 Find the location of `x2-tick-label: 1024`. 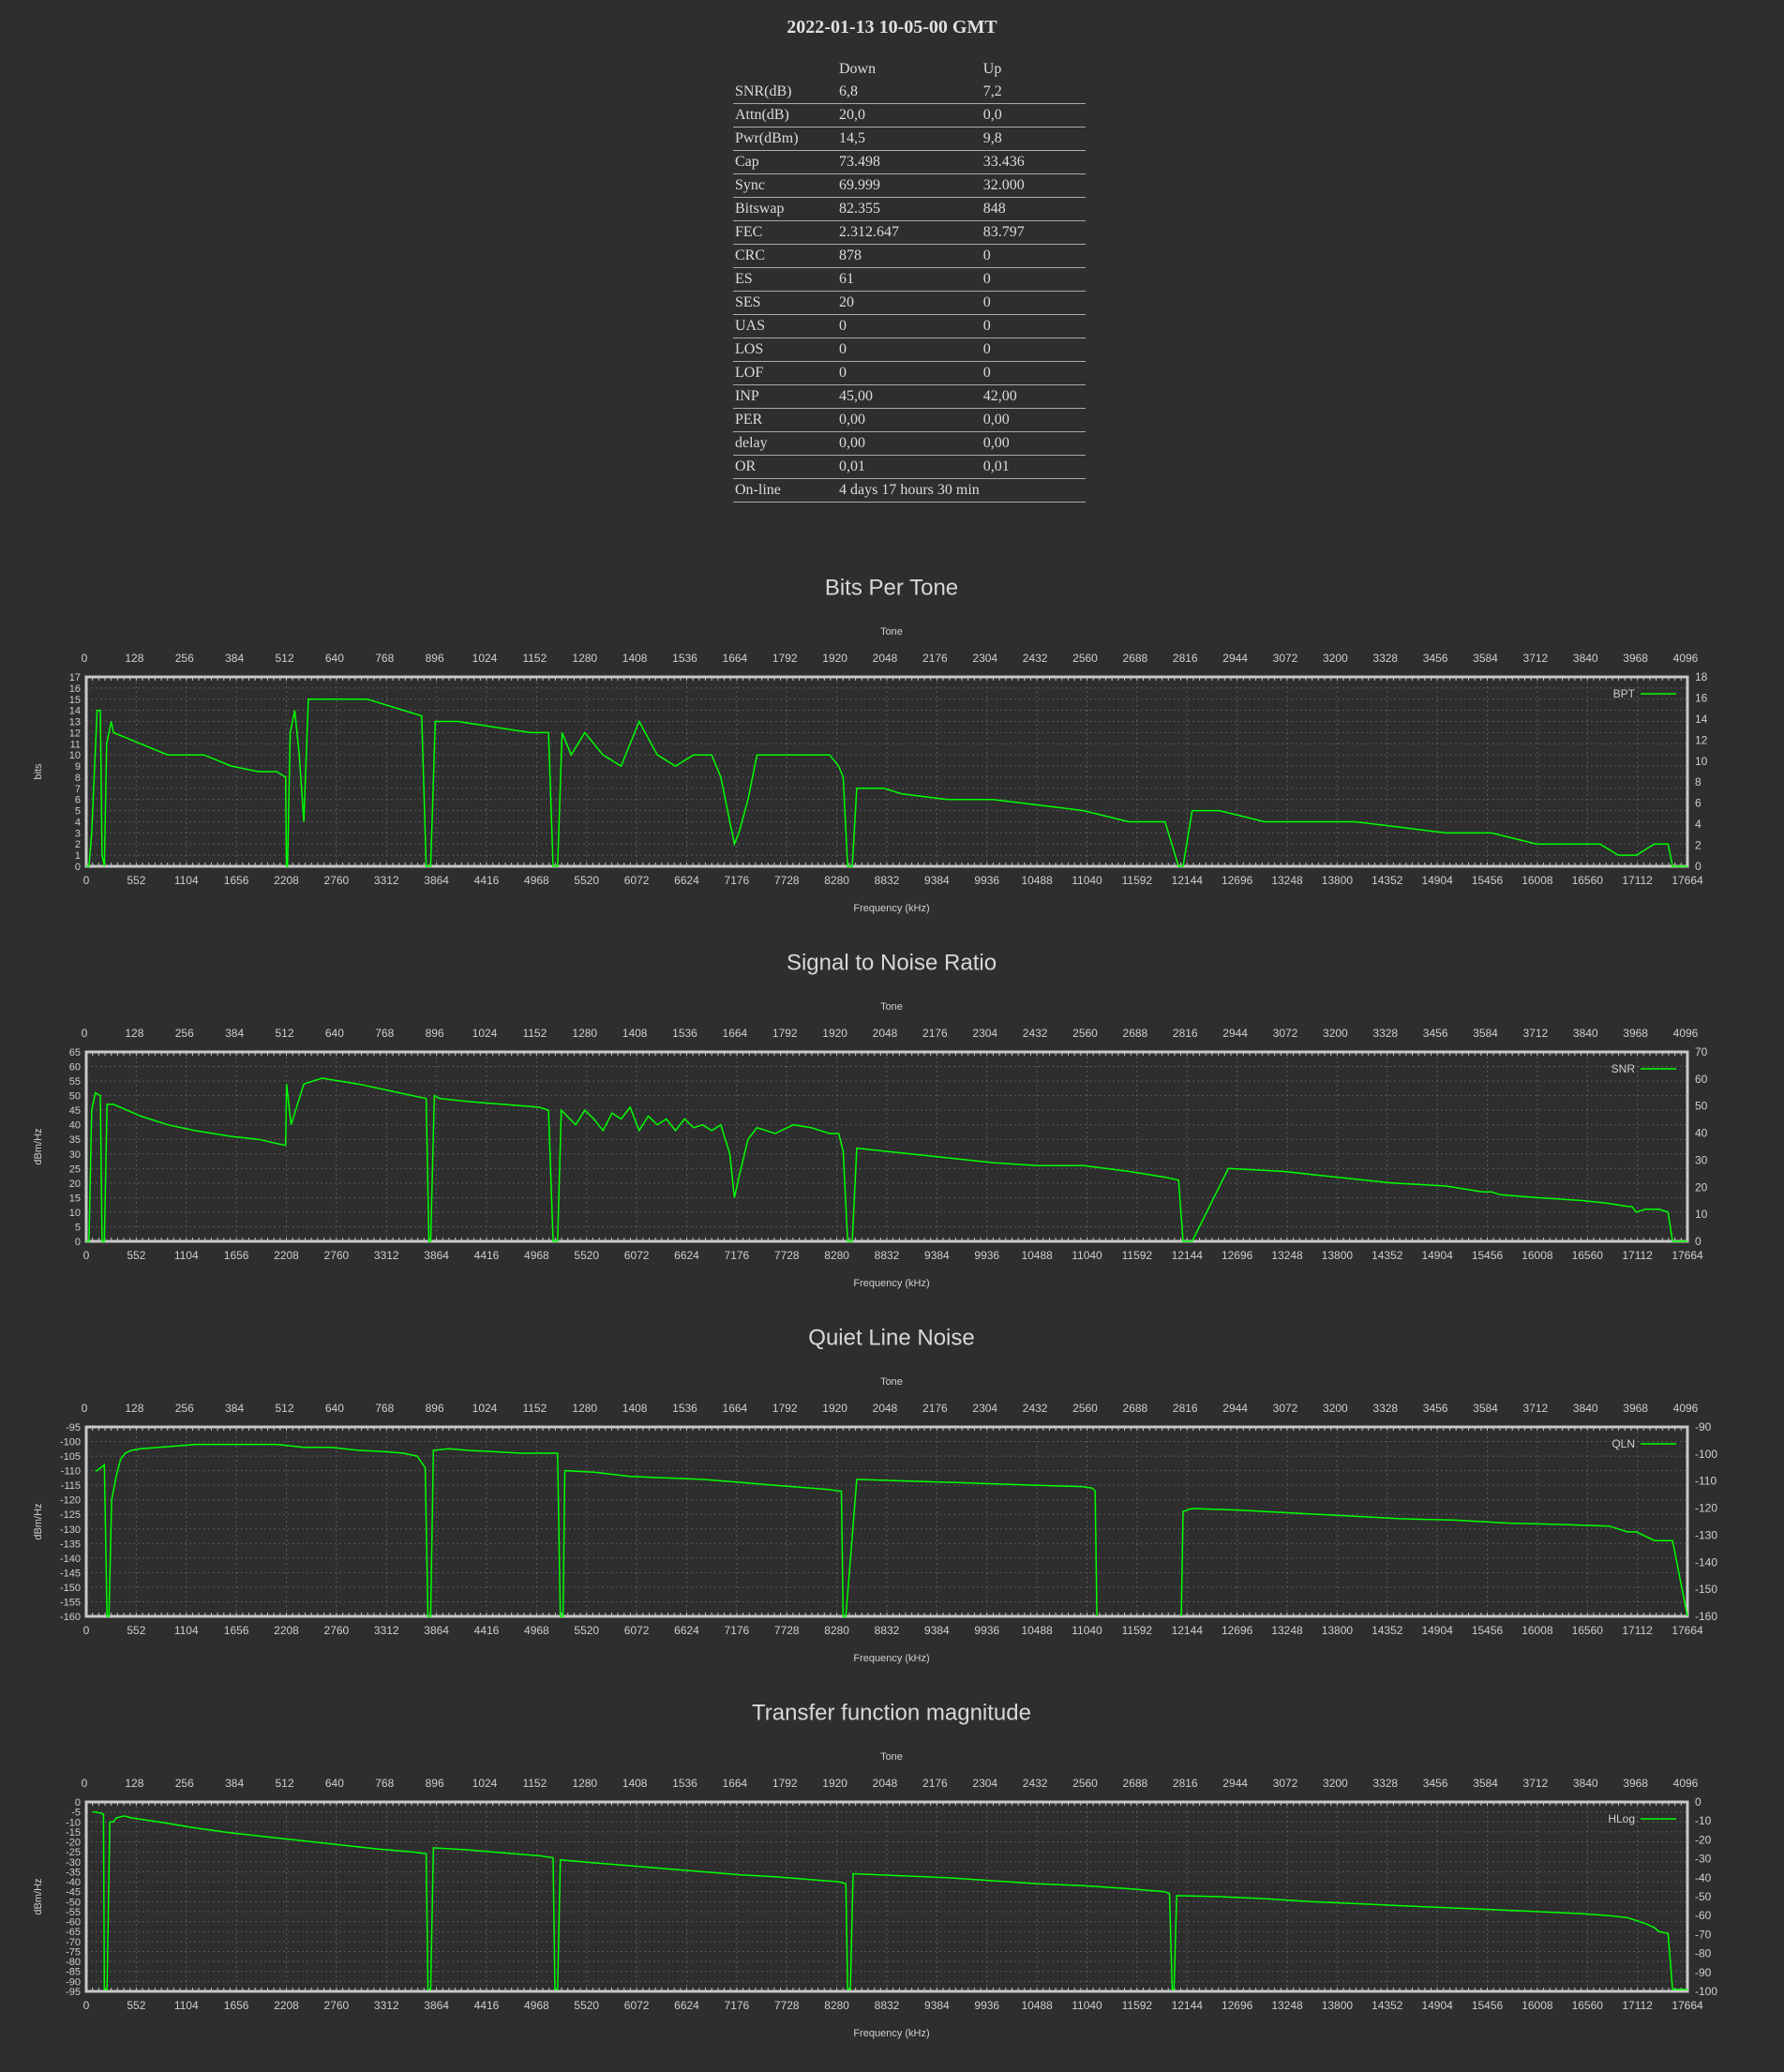

x2-tick-label: 1024 is located at coordinates (485, 658).